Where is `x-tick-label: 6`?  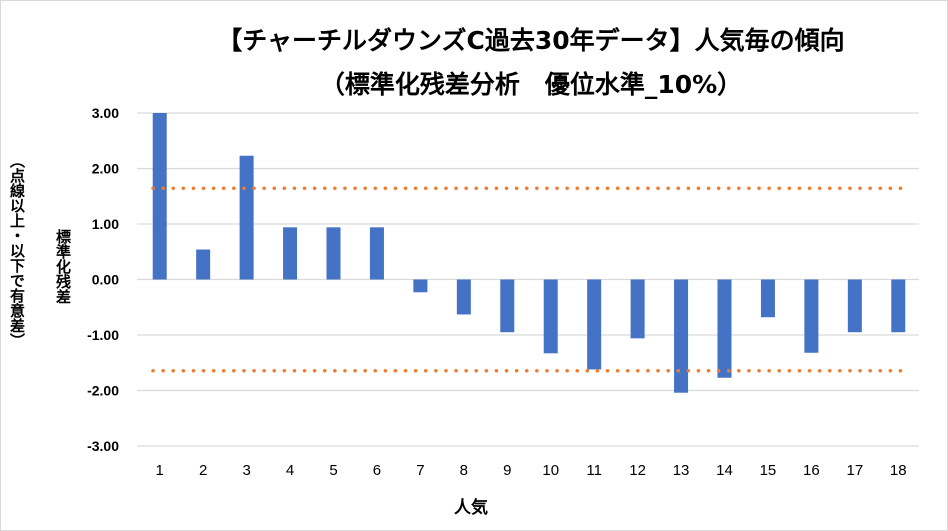 x-tick-label: 6 is located at coordinates (377, 470).